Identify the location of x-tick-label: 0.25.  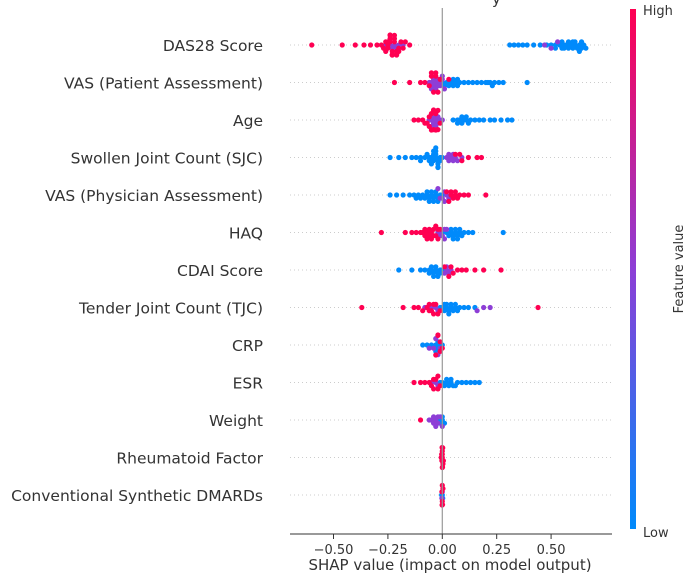
(496, 550).